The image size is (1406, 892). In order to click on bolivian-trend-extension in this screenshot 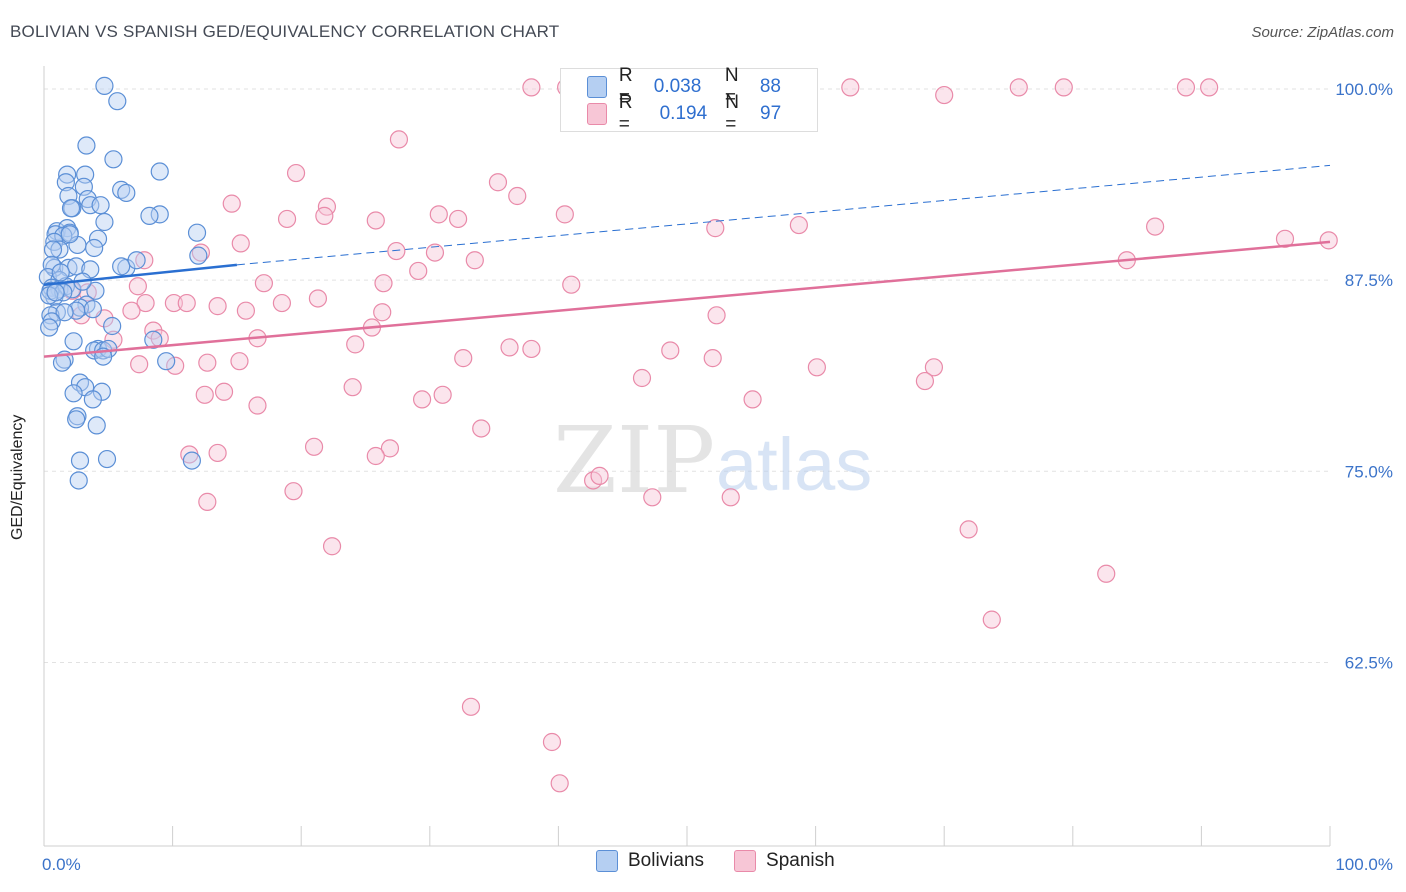, I will do `click(783, 215)`.